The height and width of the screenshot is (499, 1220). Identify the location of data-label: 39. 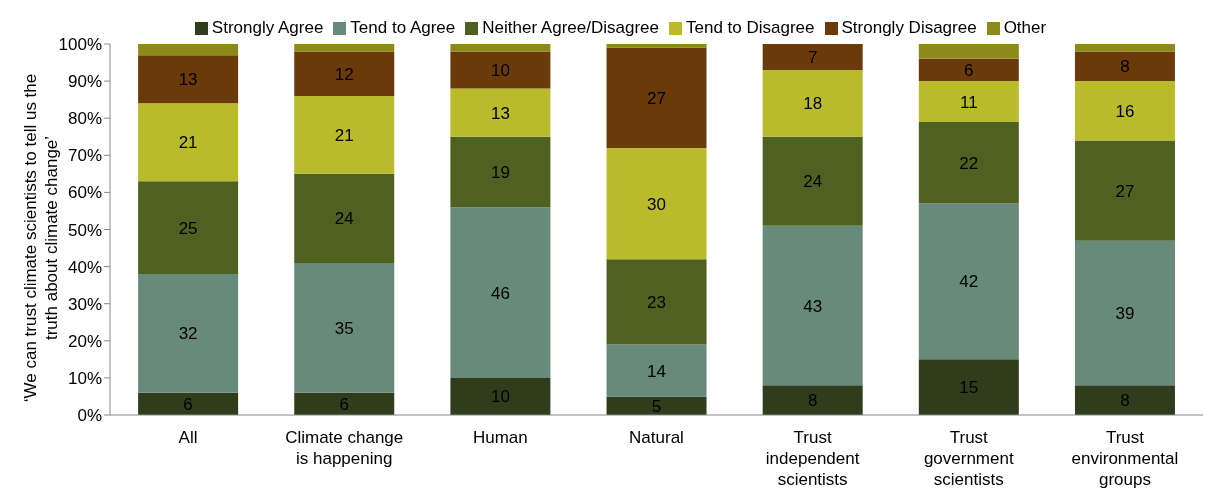
(1125, 314).